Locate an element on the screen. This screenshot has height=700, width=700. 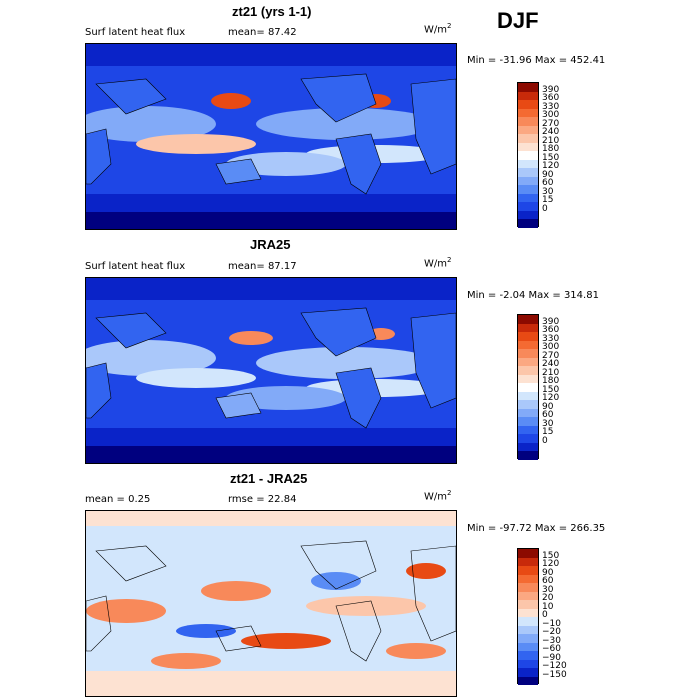
colorbar-tick-label: −10 is located at coordinates (551, 623).